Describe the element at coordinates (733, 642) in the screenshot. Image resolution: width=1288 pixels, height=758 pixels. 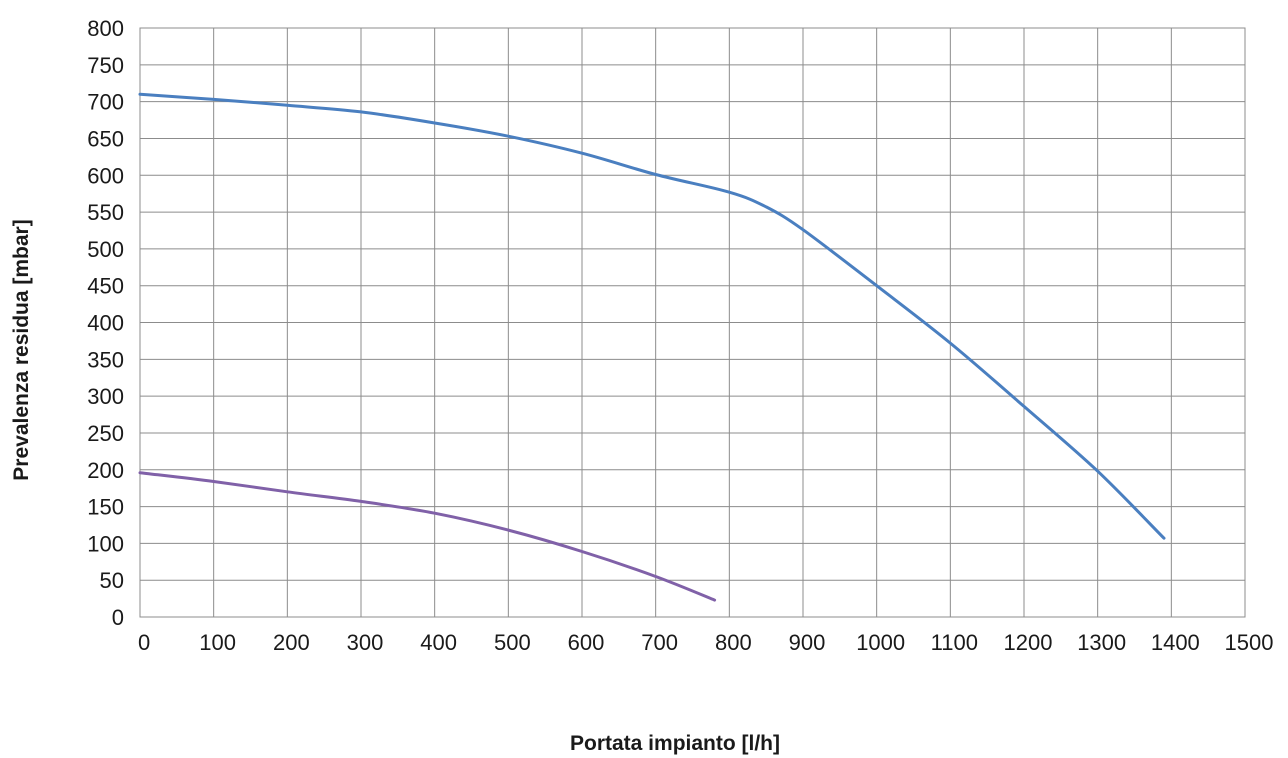
I see `x-tick-label: 800` at that location.